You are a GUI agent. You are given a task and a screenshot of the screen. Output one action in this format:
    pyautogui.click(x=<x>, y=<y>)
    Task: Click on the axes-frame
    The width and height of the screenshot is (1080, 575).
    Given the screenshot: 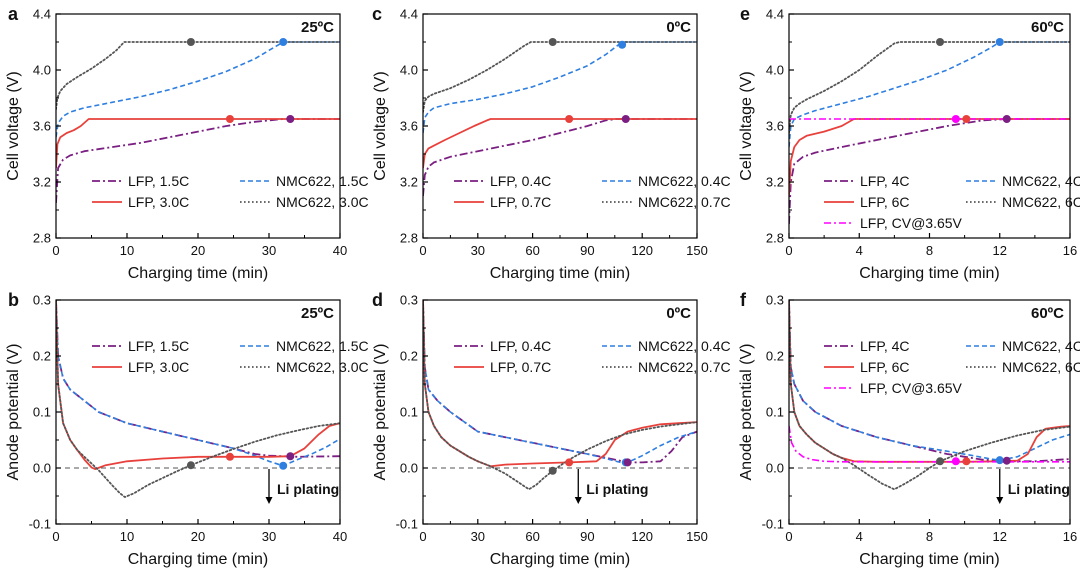 What is the action you would take?
    pyautogui.click(x=560, y=412)
    